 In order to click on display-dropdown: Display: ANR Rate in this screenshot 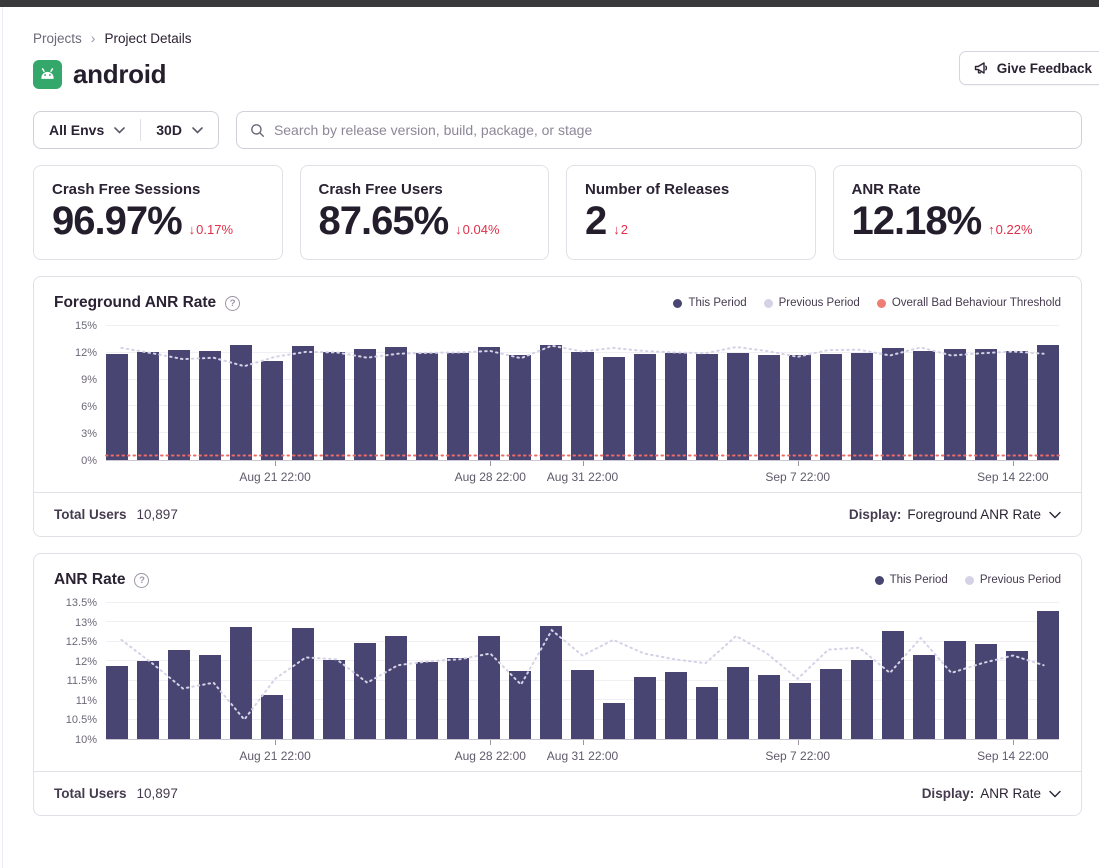, I will do `click(991, 793)`.